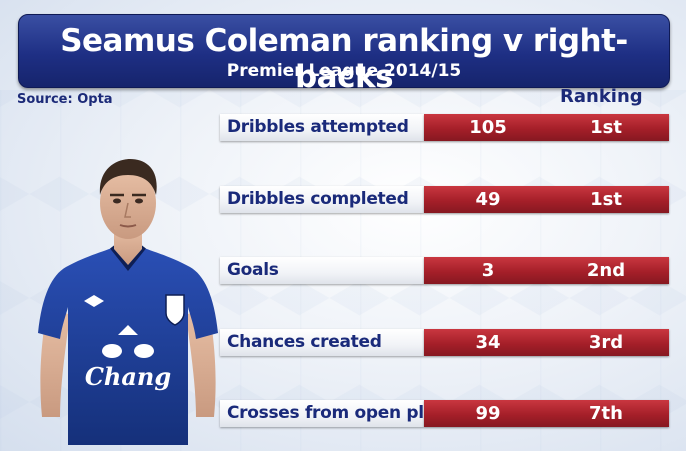  Describe the element at coordinates (65, 99) in the screenshot. I see `source-credit: Source: Opta` at that location.